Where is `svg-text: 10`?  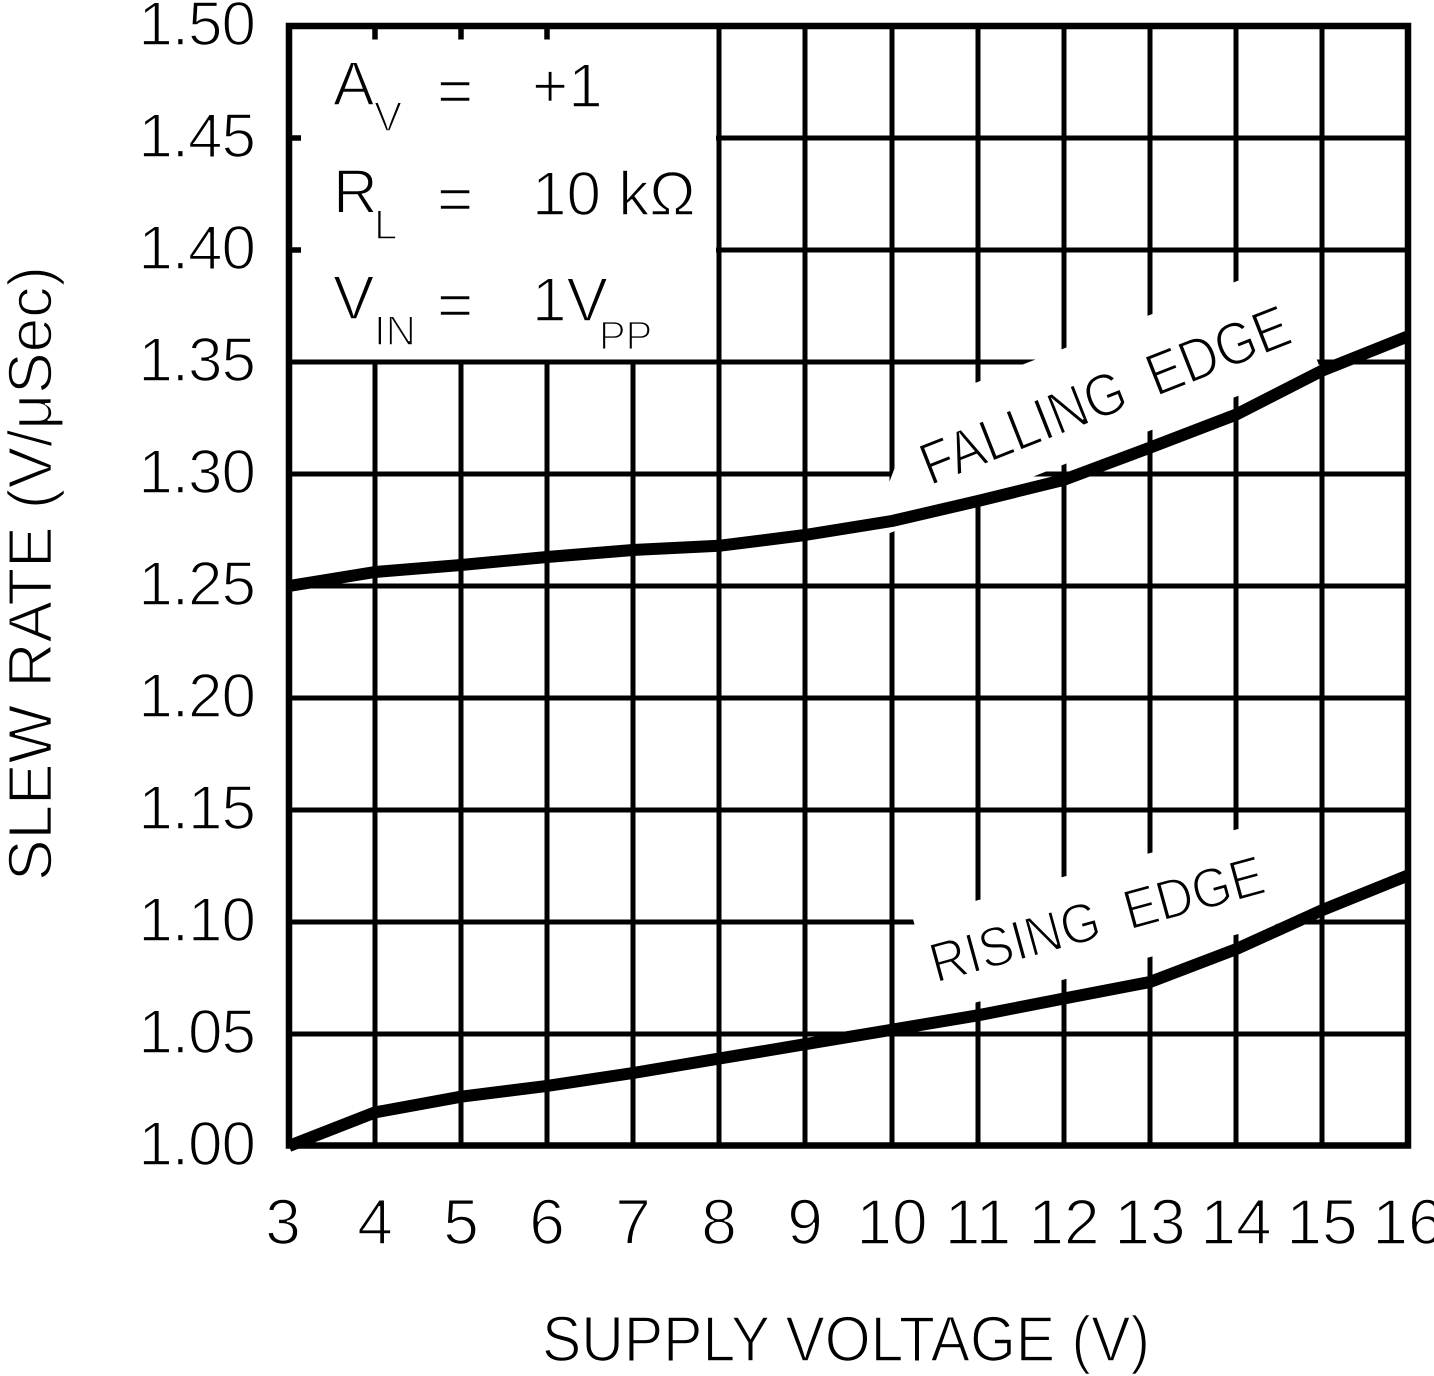 svg-text: 10 is located at coordinates (891, 1222).